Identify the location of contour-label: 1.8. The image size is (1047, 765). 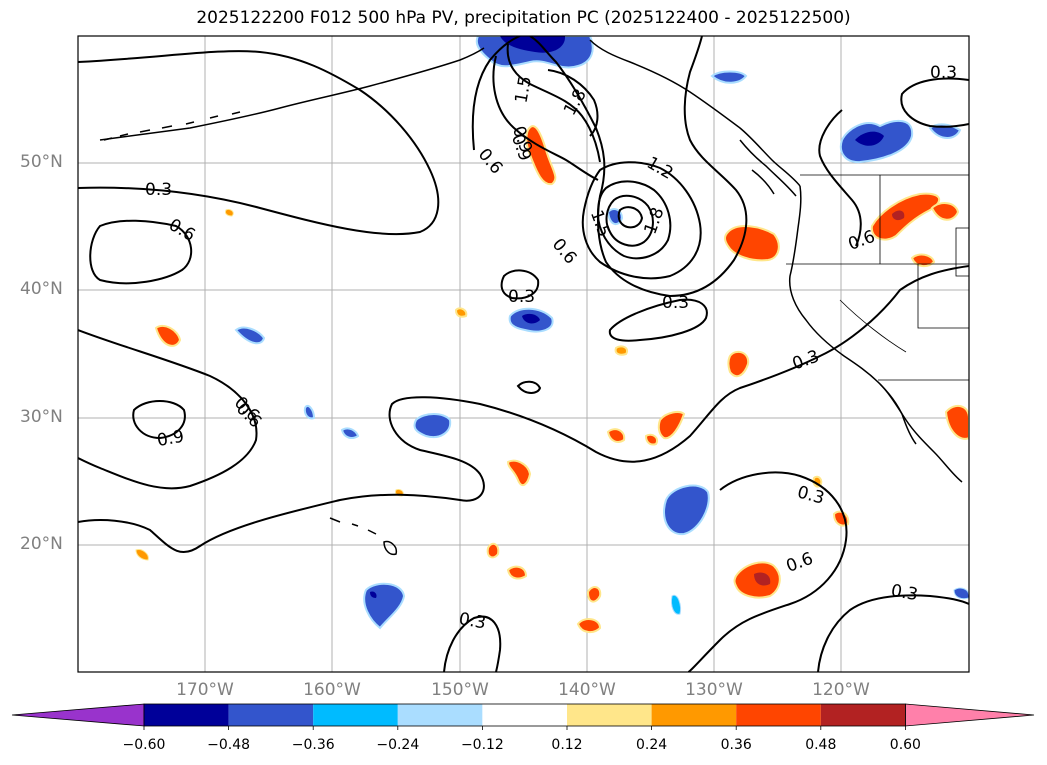
(654, 221).